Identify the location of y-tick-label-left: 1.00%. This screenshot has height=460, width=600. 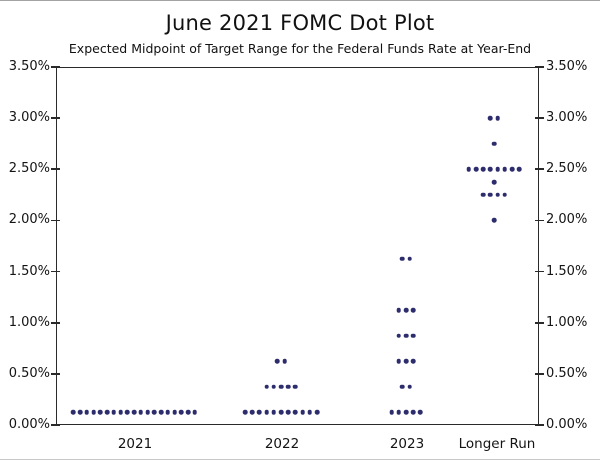
(29, 322).